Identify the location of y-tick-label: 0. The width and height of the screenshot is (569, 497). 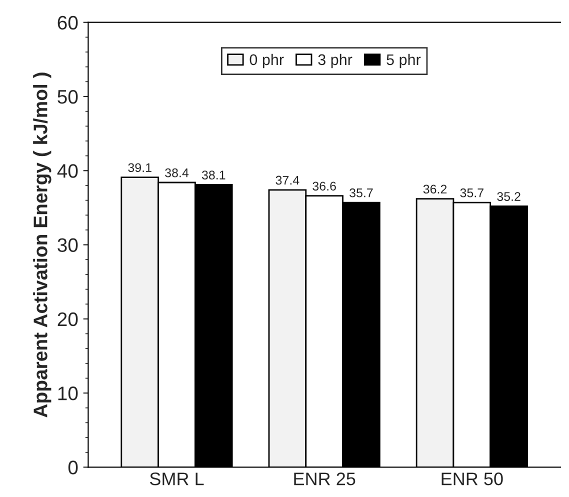
(73, 467).